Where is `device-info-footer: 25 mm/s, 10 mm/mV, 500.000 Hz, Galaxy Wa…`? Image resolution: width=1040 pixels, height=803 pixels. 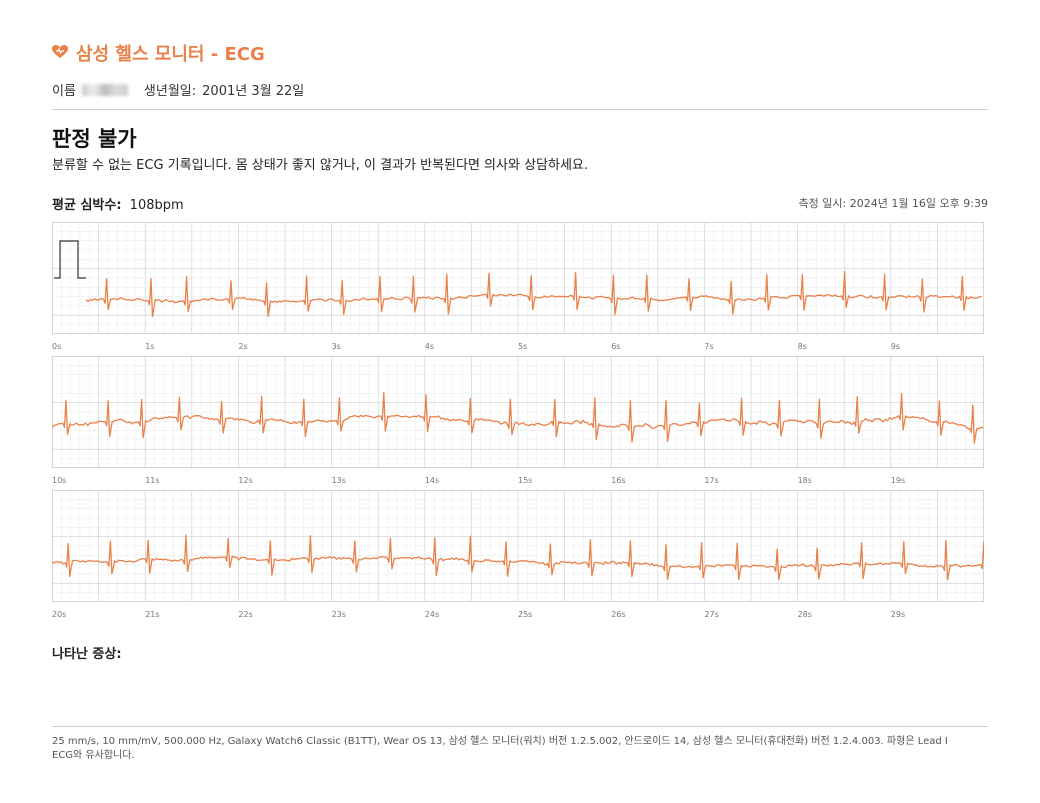 device-info-footer: 25 mm/s, 10 mm/mV, 500.000 Hz, Galaxy Wa… is located at coordinates (500, 748).